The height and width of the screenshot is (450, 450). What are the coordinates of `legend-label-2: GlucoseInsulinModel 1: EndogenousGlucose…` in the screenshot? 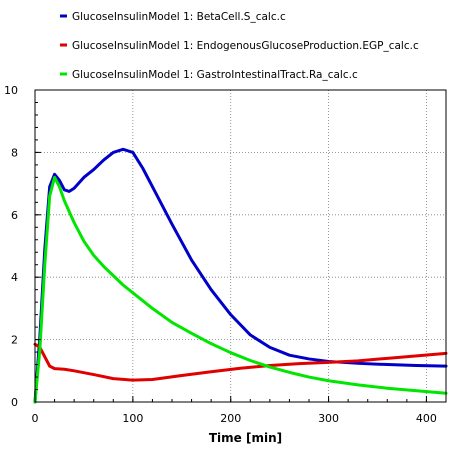 It's located at (245, 46).